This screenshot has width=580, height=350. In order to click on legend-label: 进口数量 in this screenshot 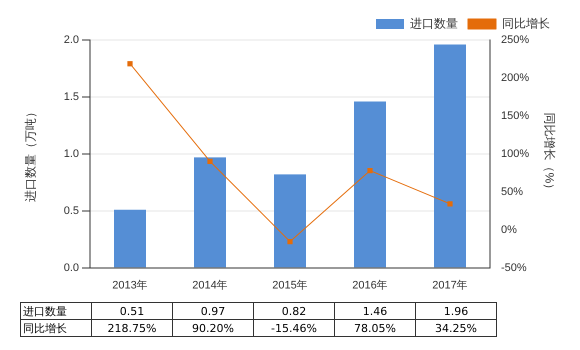, I will do `click(434, 23)`.